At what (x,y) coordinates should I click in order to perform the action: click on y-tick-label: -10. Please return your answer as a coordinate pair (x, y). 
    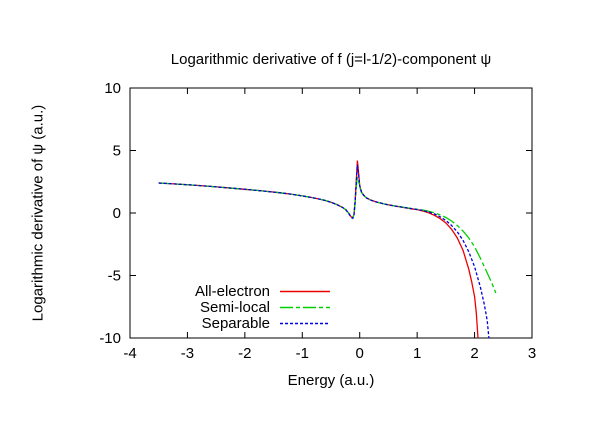
    Looking at the image, I should click on (110, 338).